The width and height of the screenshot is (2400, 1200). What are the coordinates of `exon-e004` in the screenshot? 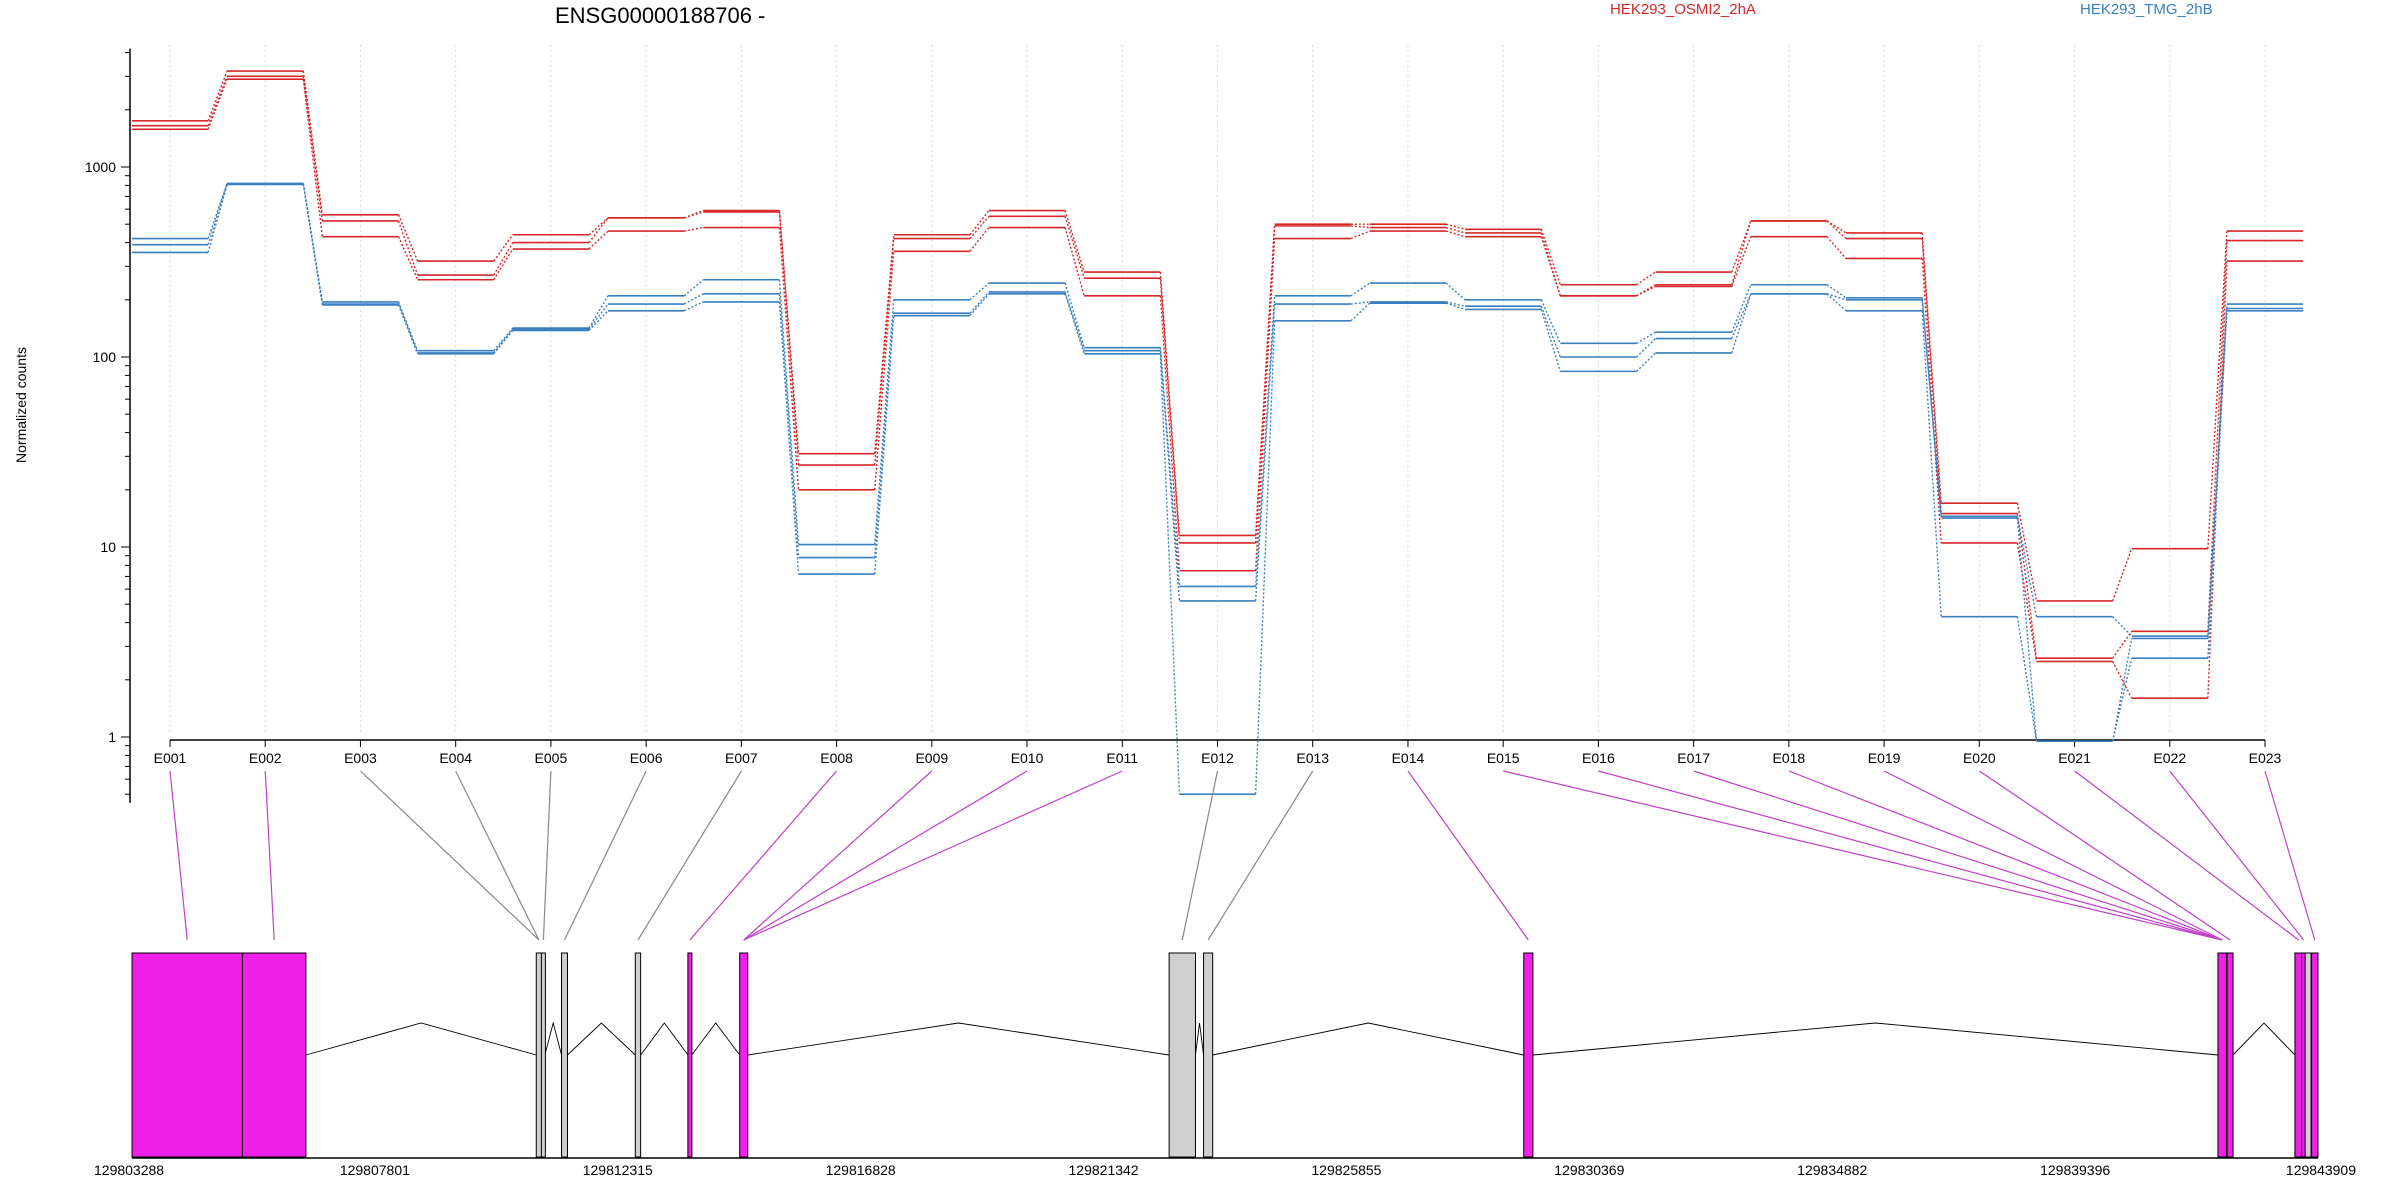 It's located at (543, 1055).